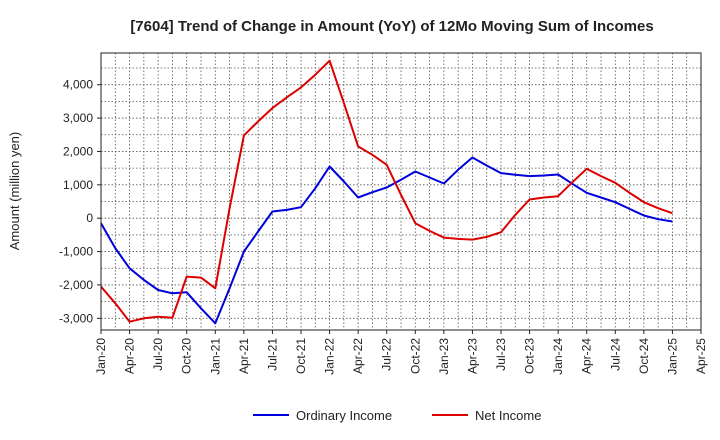  Describe the element at coordinates (701, 356) in the screenshot. I see `x-tick-label: Apr-25` at that location.